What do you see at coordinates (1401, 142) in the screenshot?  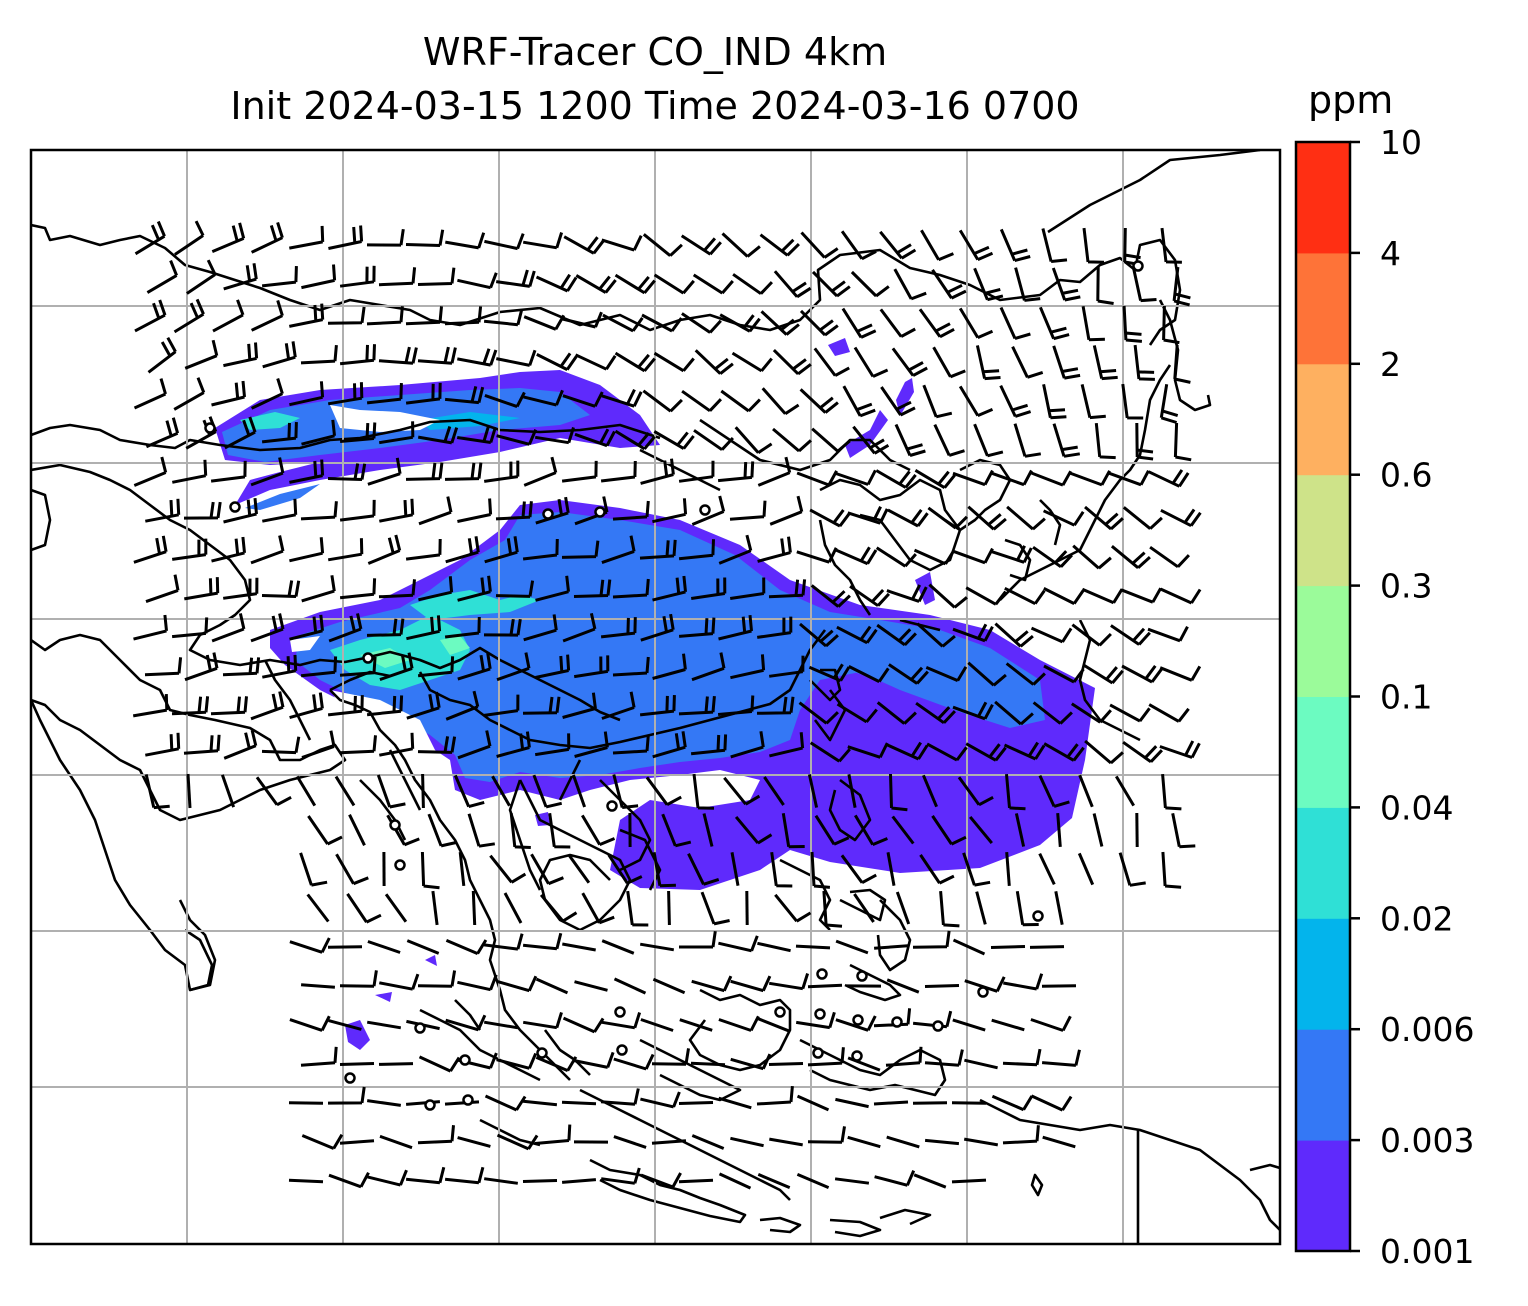 I see `colorbar-tick-label: 10` at bounding box center [1401, 142].